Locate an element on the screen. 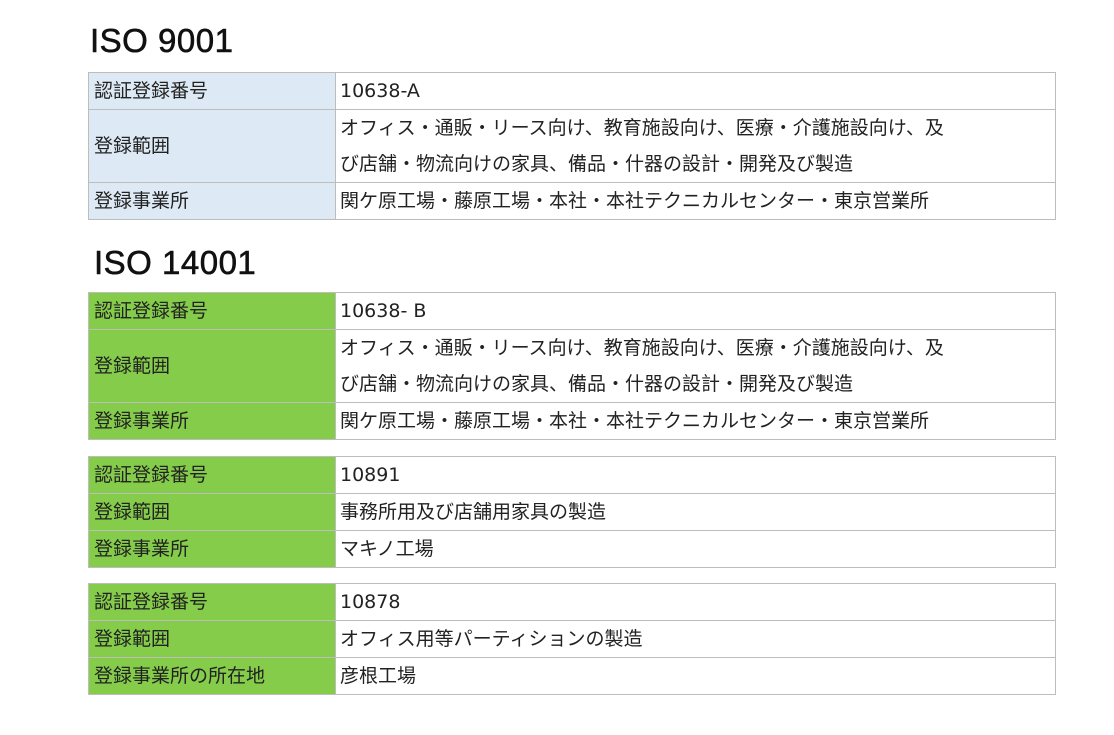  scope-value: 事務所用及び店舗用家具の製造 is located at coordinates (695, 512).